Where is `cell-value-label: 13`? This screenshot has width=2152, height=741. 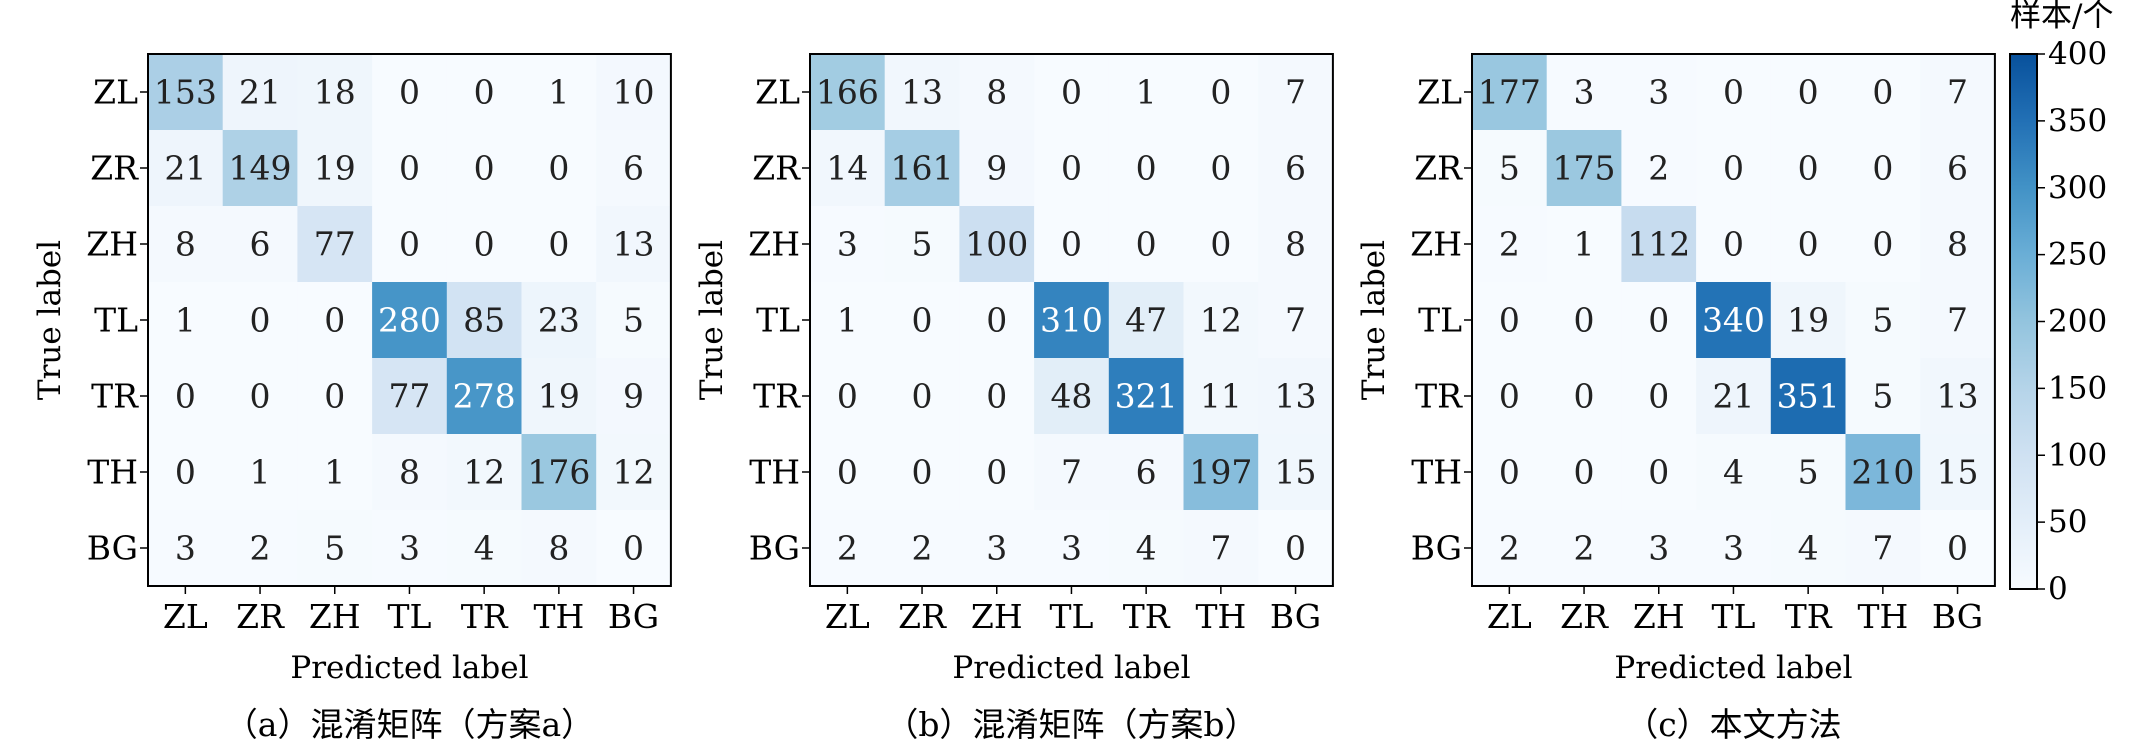 cell-value-label: 13 is located at coordinates (1296, 396).